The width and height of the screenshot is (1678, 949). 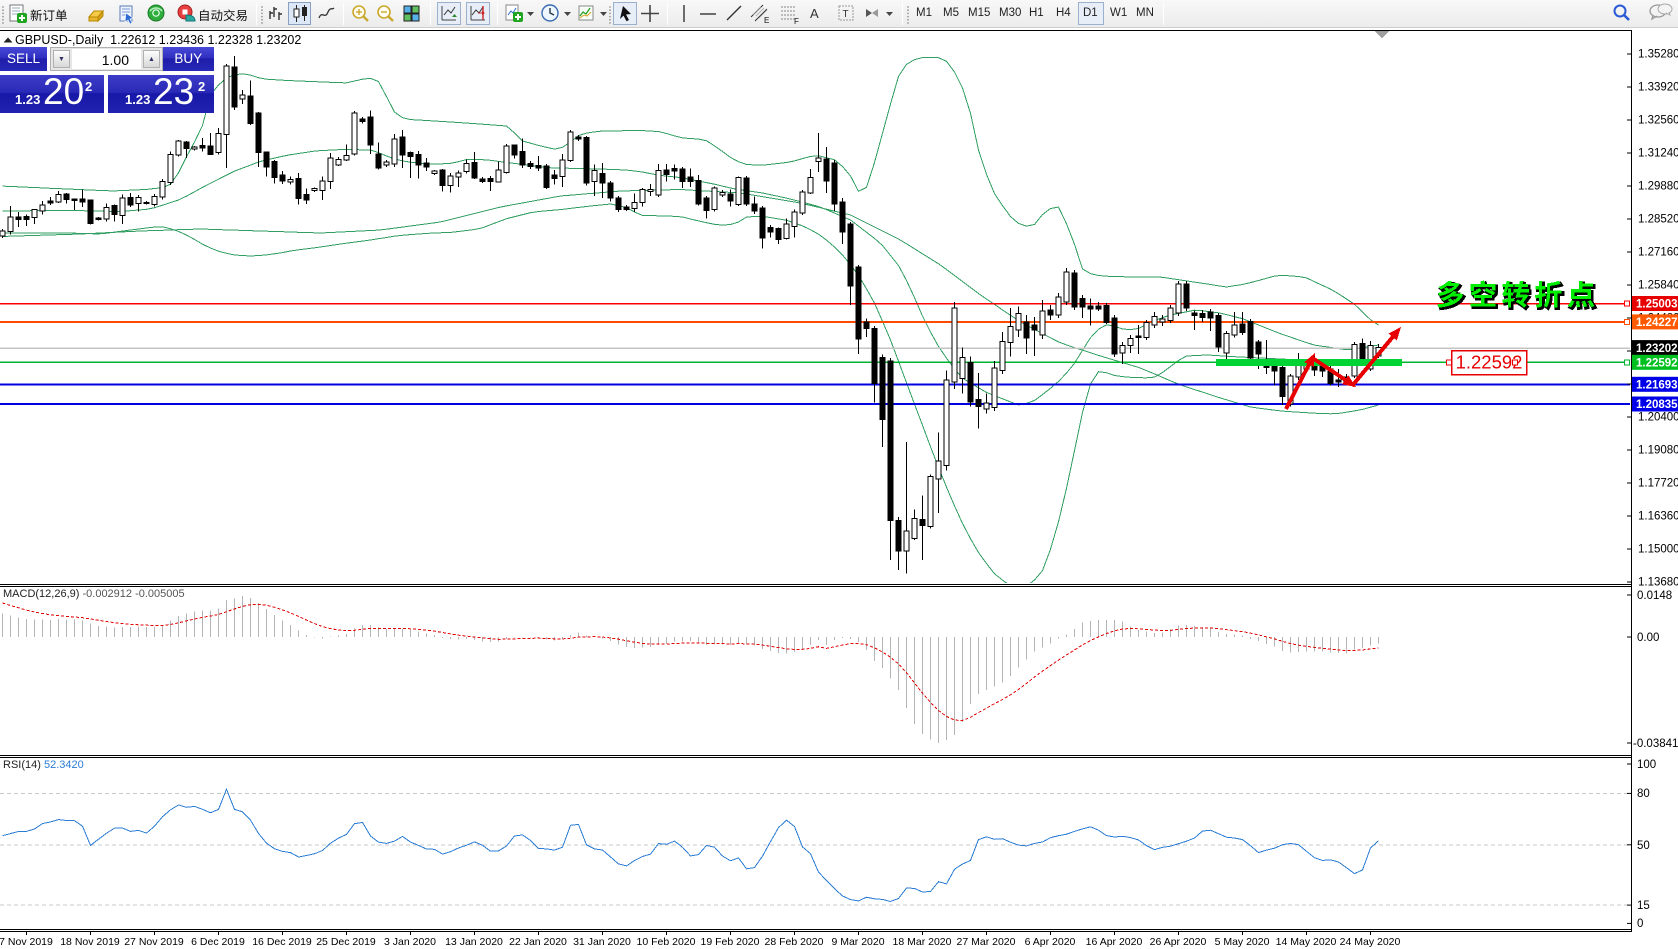 I want to click on svg-text: 1.21693, so click(x=1657, y=386).